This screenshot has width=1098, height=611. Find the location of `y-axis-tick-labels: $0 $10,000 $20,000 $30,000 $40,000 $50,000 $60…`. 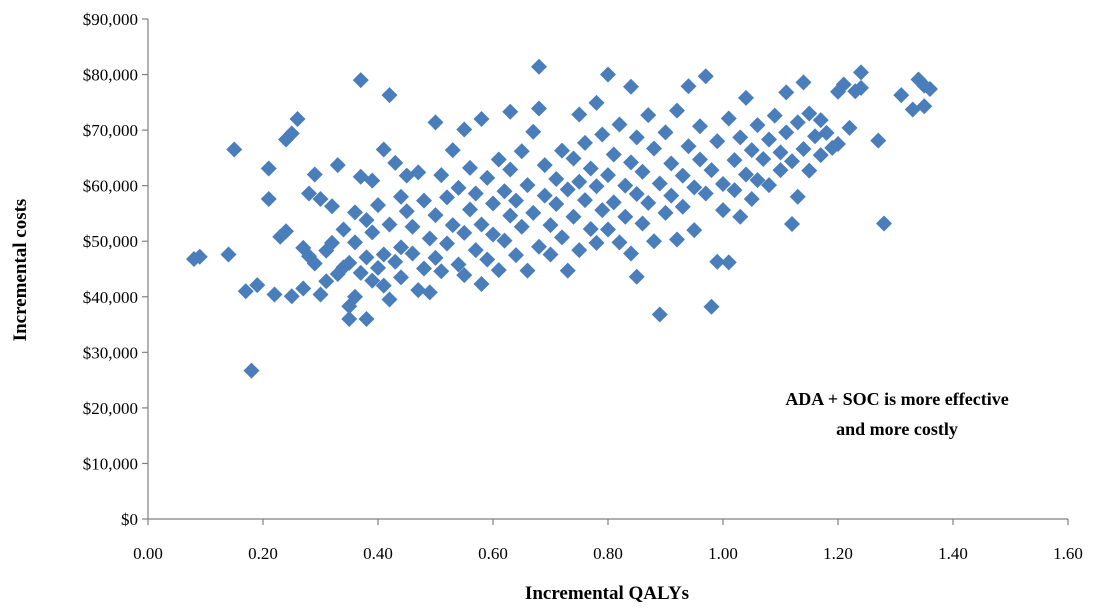

y-axis-tick-labels: $0 $10,000 $20,000 $30,000 $40,000 $50,000 $60… is located at coordinates (110, 269).